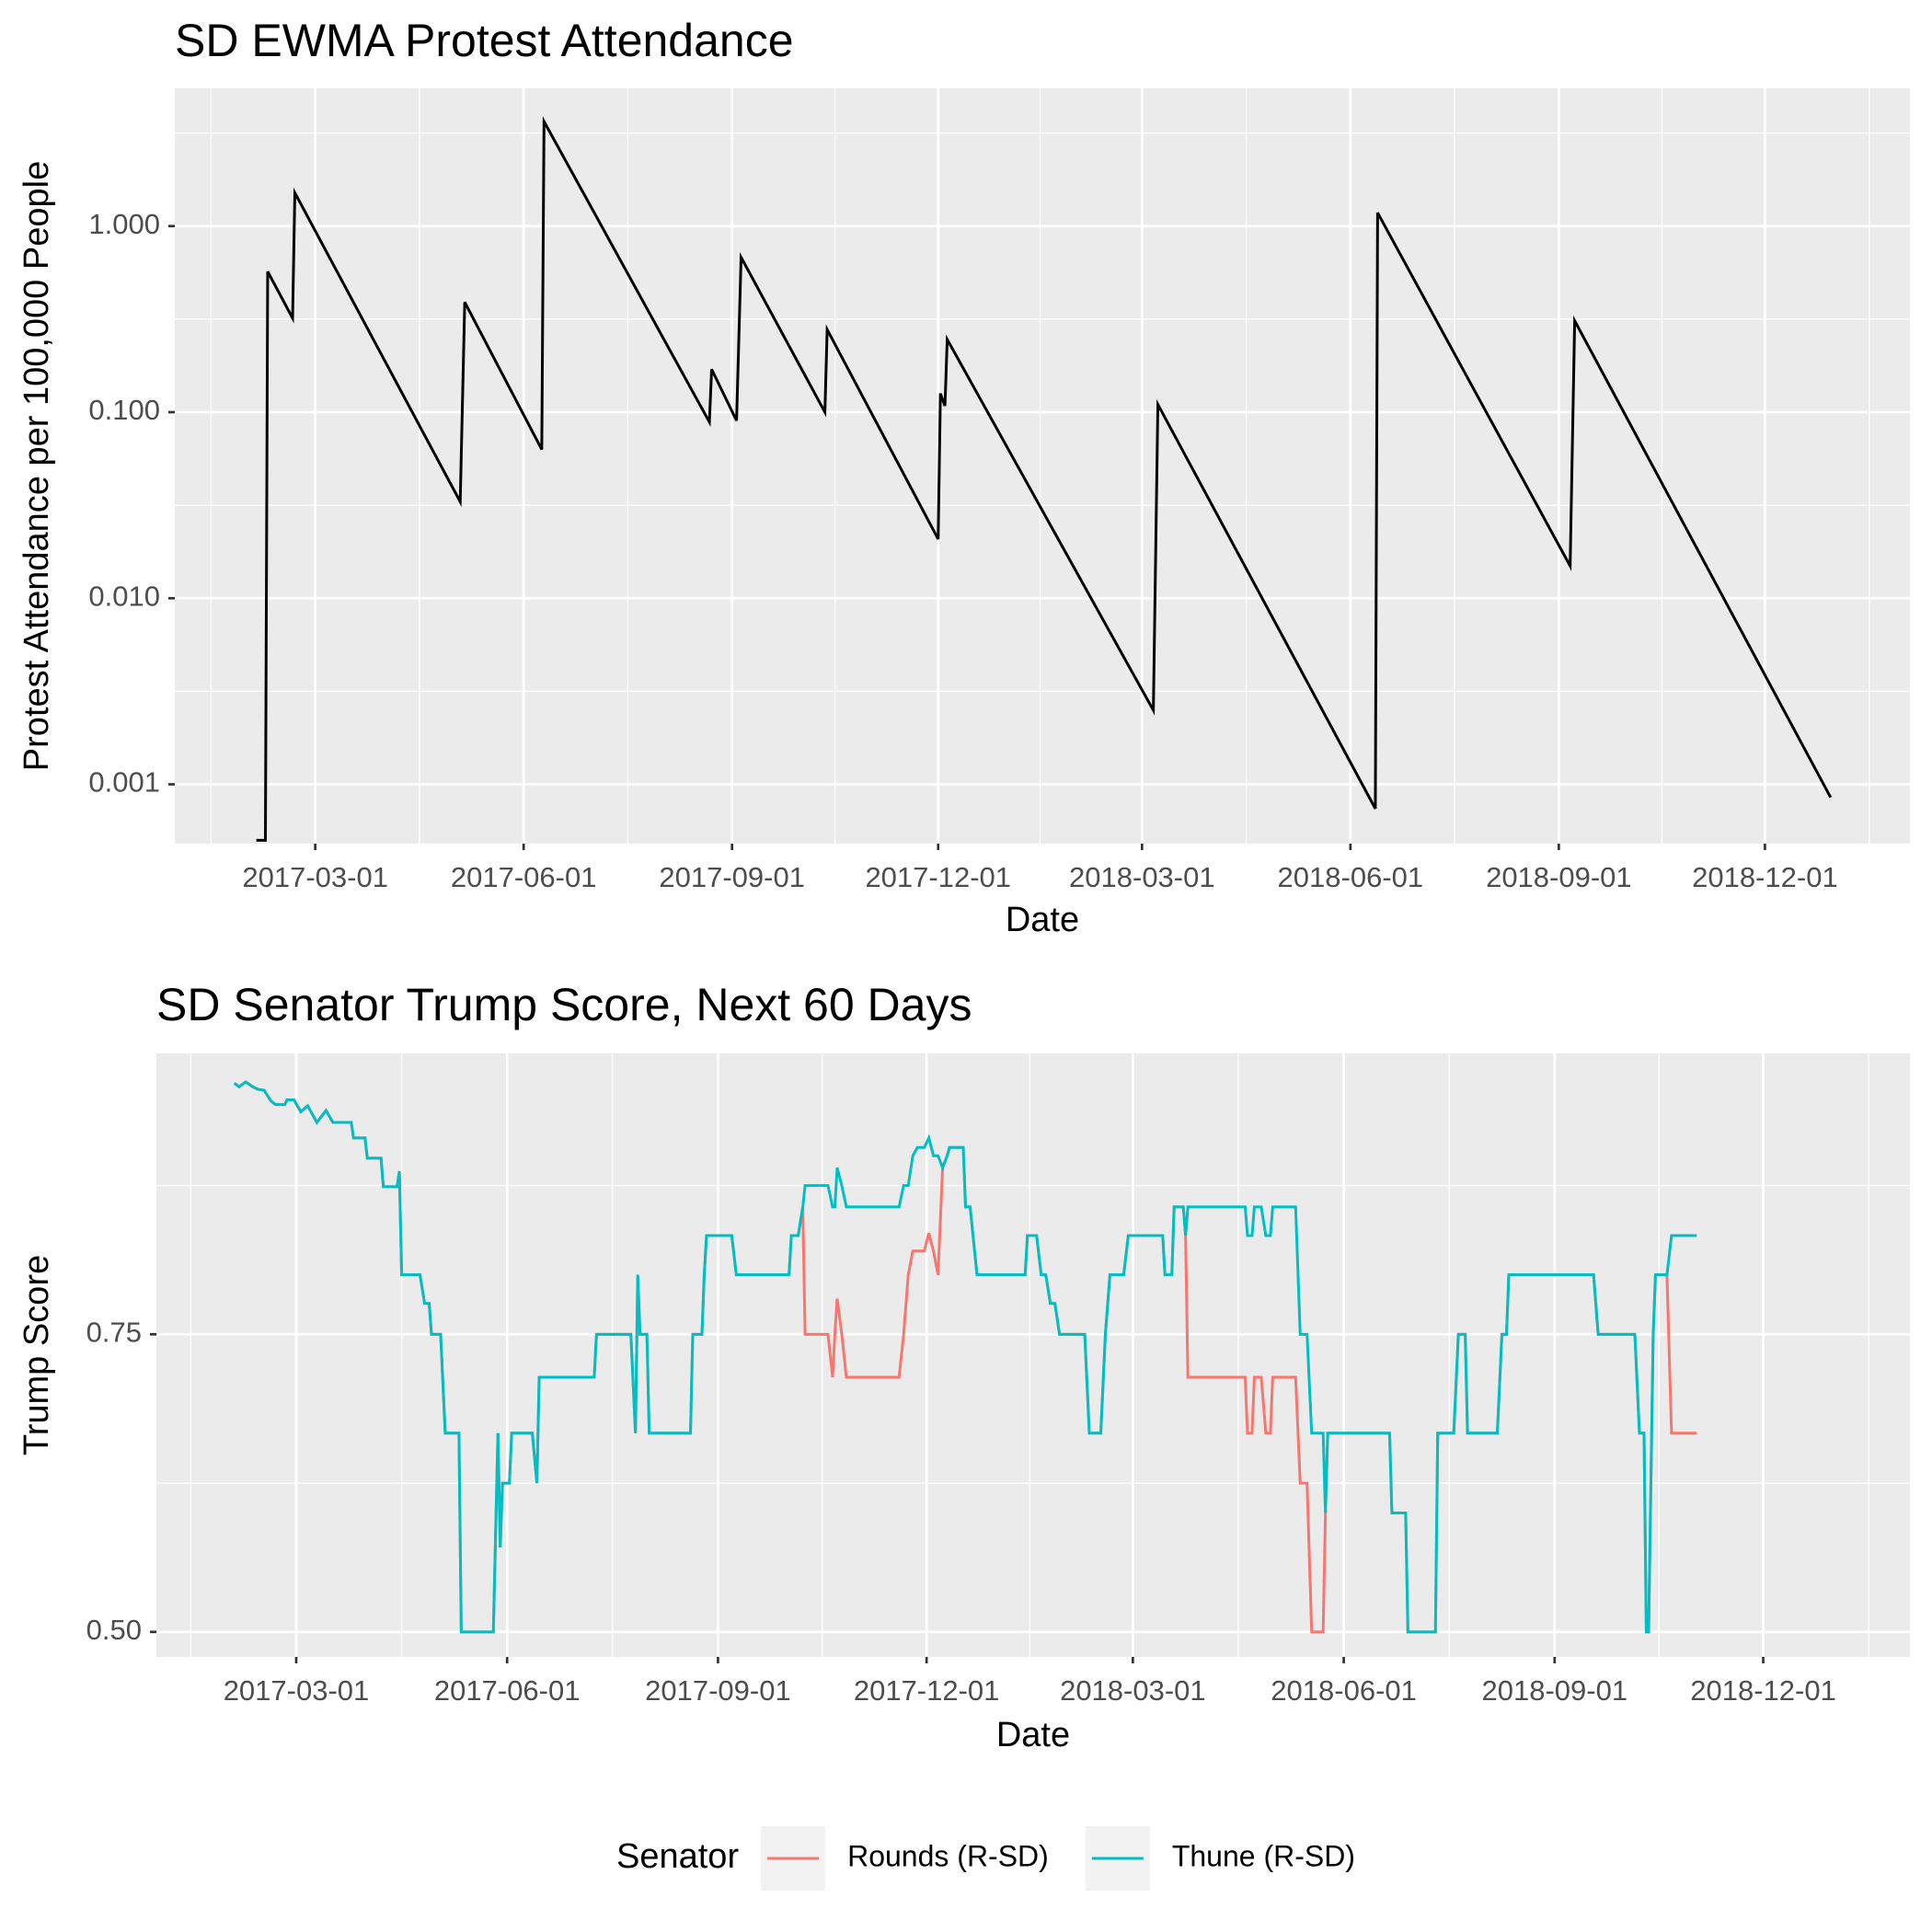 This screenshot has height=1932, width=1932. What do you see at coordinates (124, 782) in the screenshot?
I see `y-tick-label: 0.001` at bounding box center [124, 782].